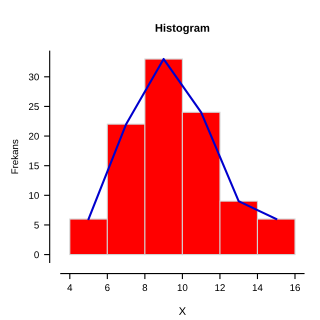  I want to click on y-tick-label: 20, so click(33, 136).